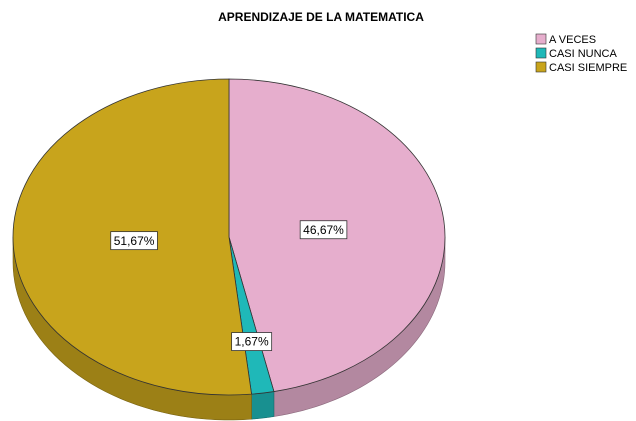 This screenshot has width=636, height=421. I want to click on legend-label: A VECES, so click(572, 40).